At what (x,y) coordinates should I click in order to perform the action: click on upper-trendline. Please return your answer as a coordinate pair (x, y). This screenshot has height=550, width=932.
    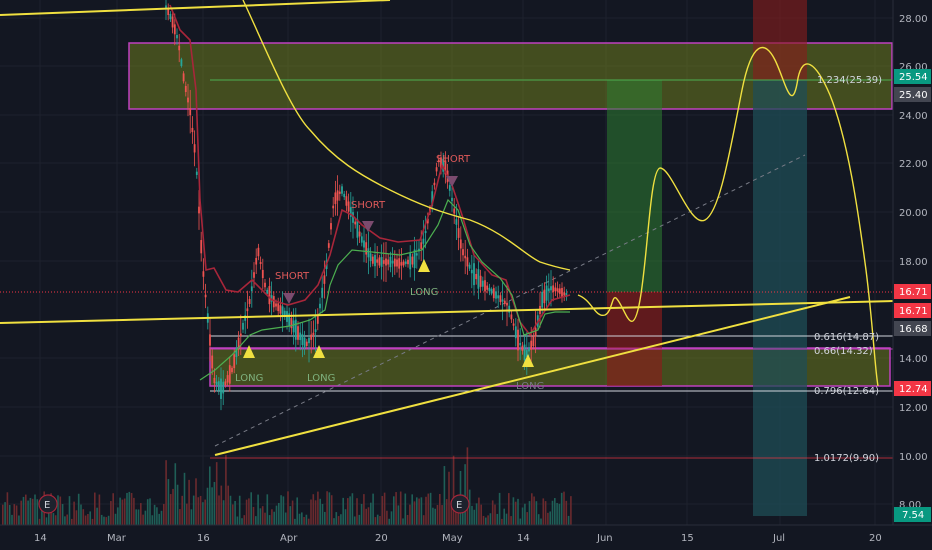
    Looking at the image, I should click on (195, 8).